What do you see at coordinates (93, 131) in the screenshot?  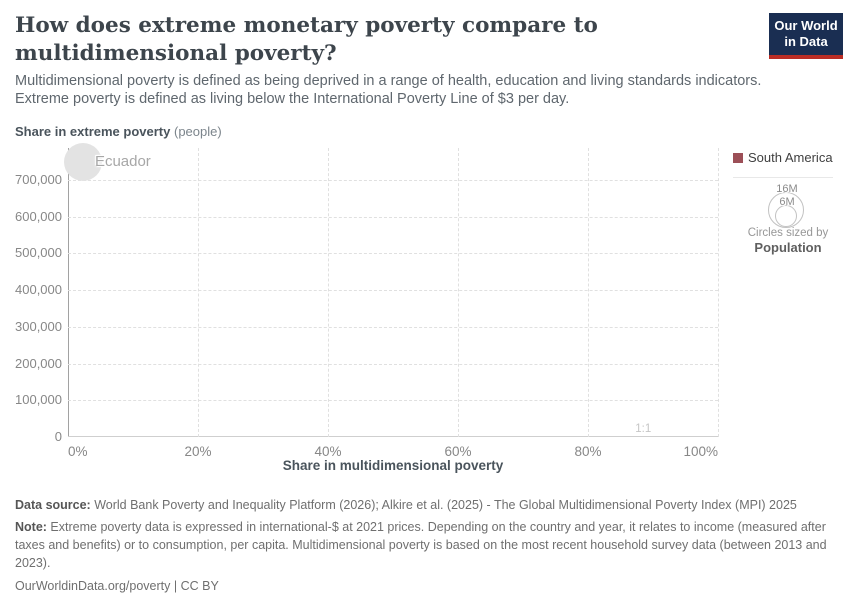 I see `y-axis-title-main: Share in extreme poverty` at bounding box center [93, 131].